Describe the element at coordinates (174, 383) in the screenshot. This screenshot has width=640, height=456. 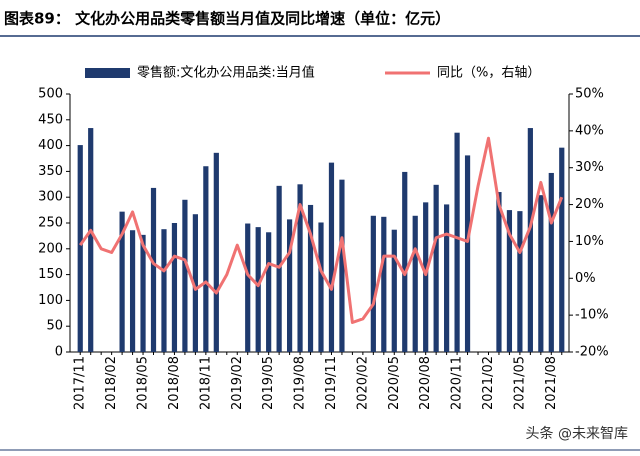
I see `x-tick-label: 2018/08` at that location.